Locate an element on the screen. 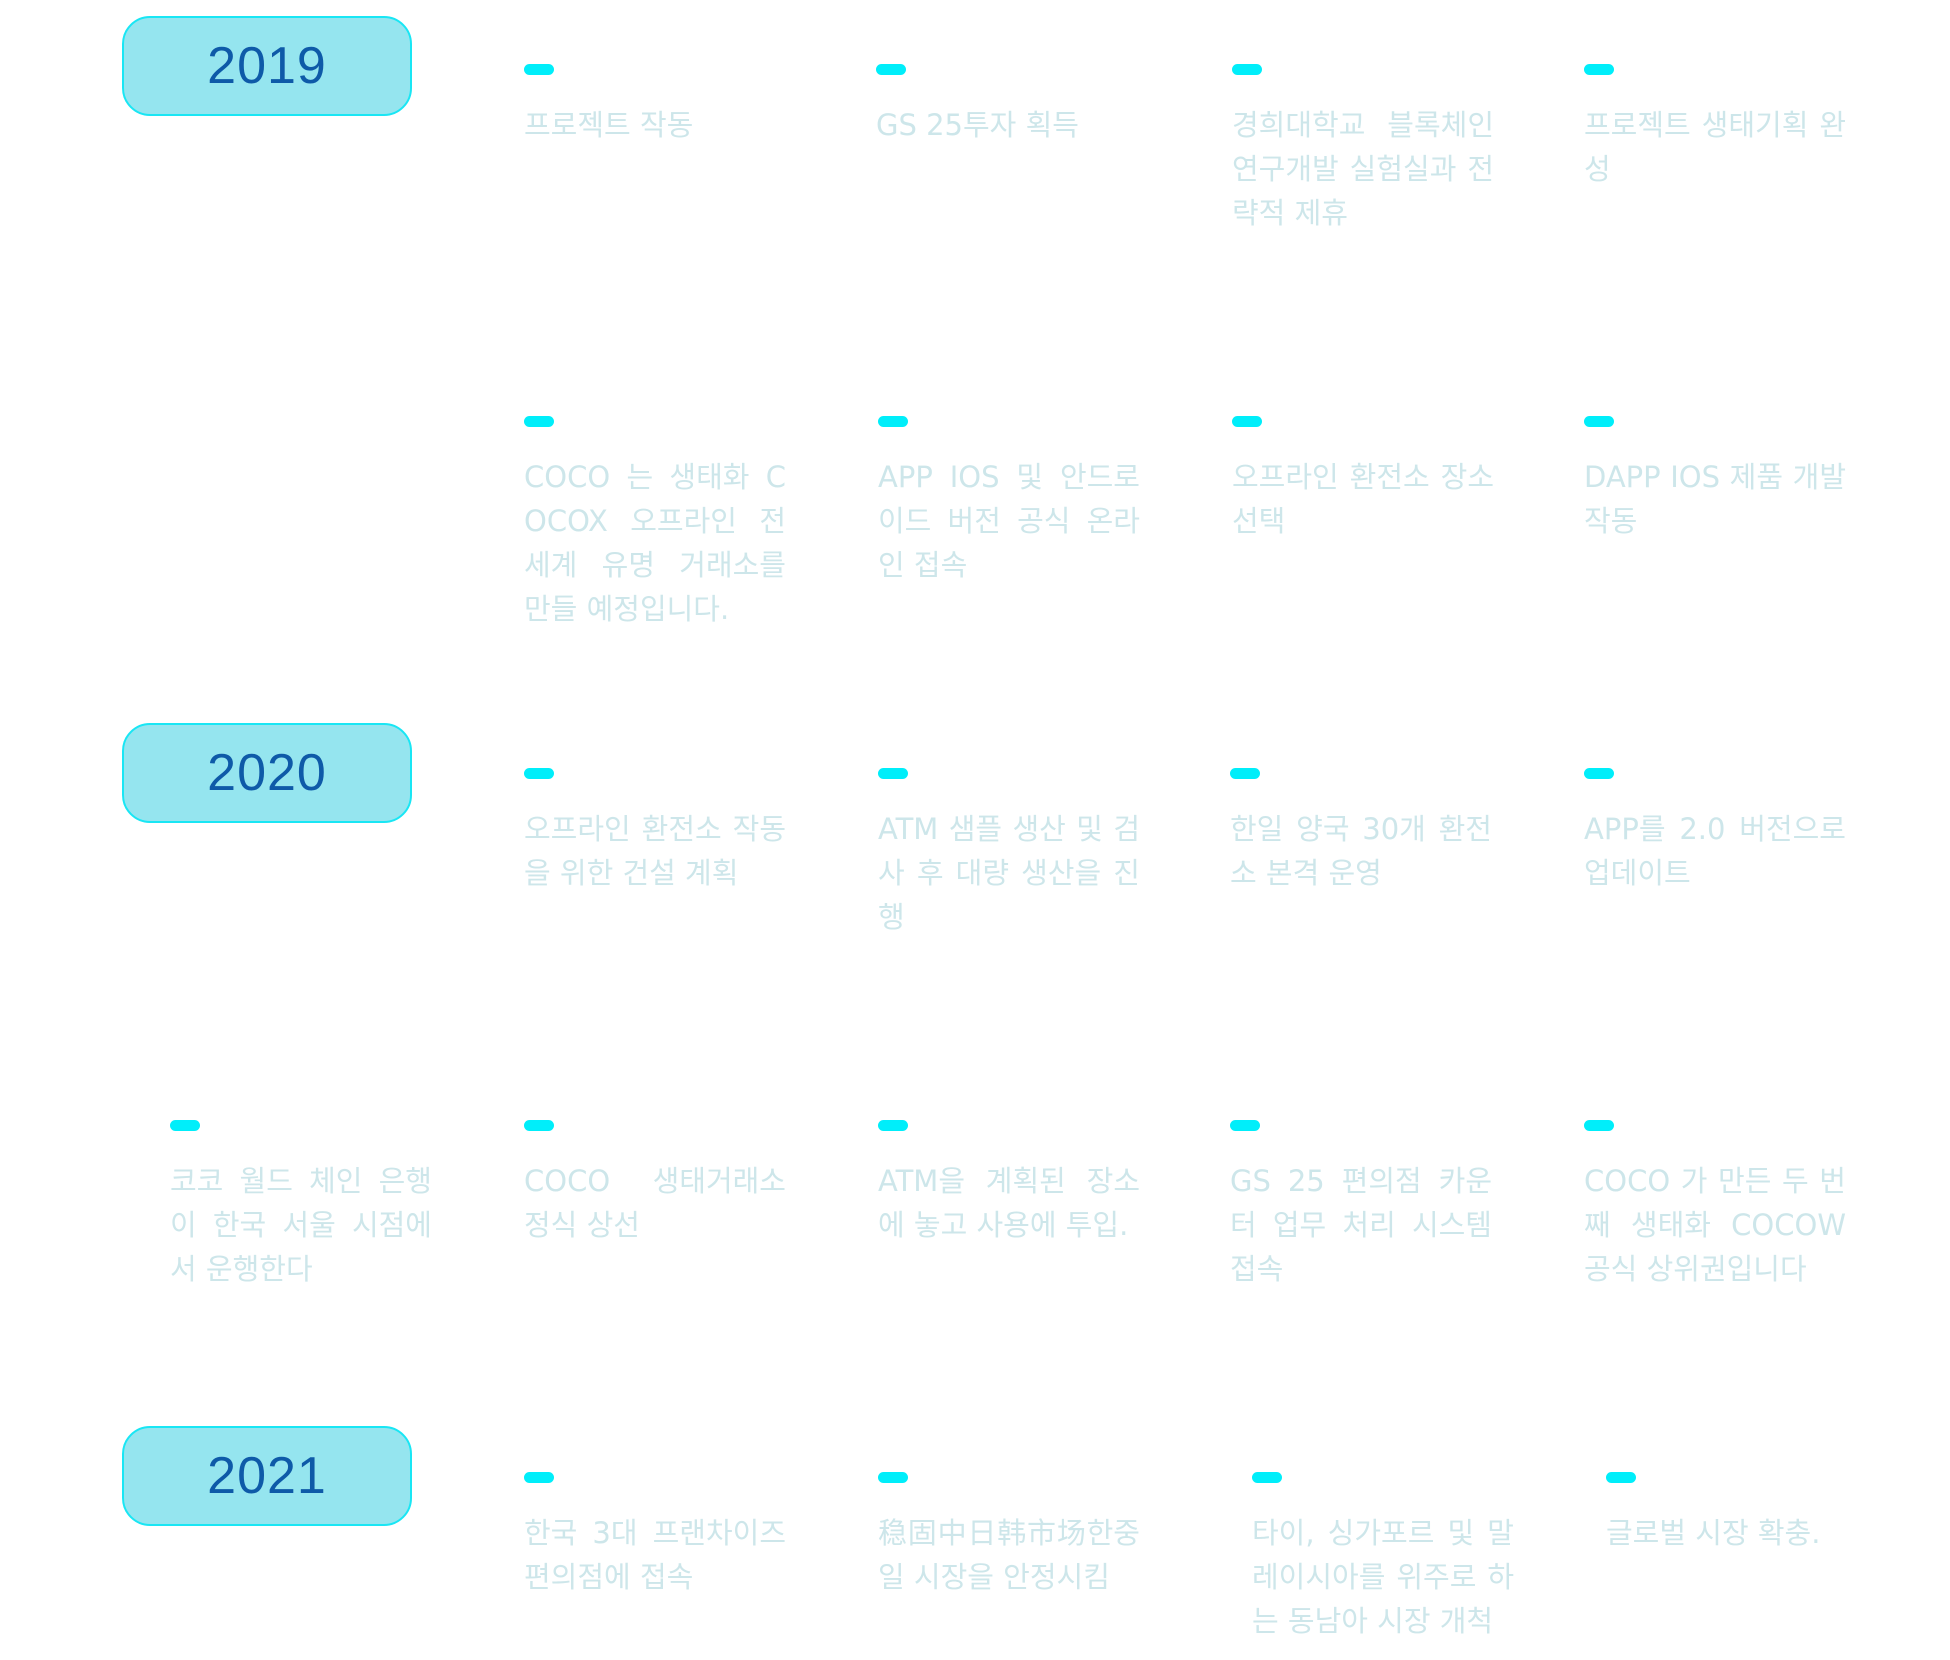 Image resolution: width=1950 pixels, height=1660 pixels. year-badge-2020: 2020 is located at coordinates (267, 773).